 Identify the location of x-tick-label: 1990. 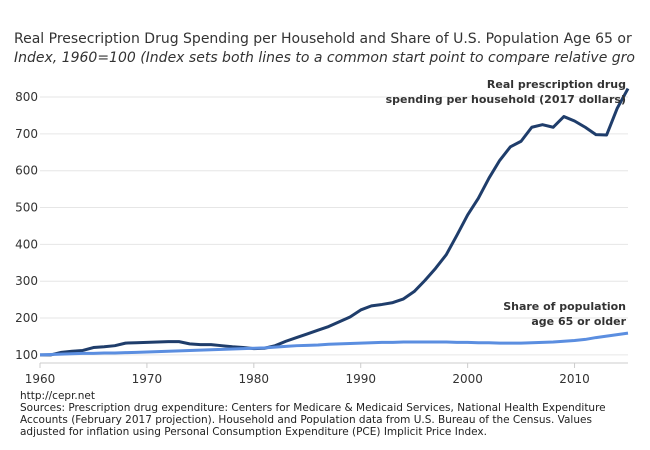
(360, 379).